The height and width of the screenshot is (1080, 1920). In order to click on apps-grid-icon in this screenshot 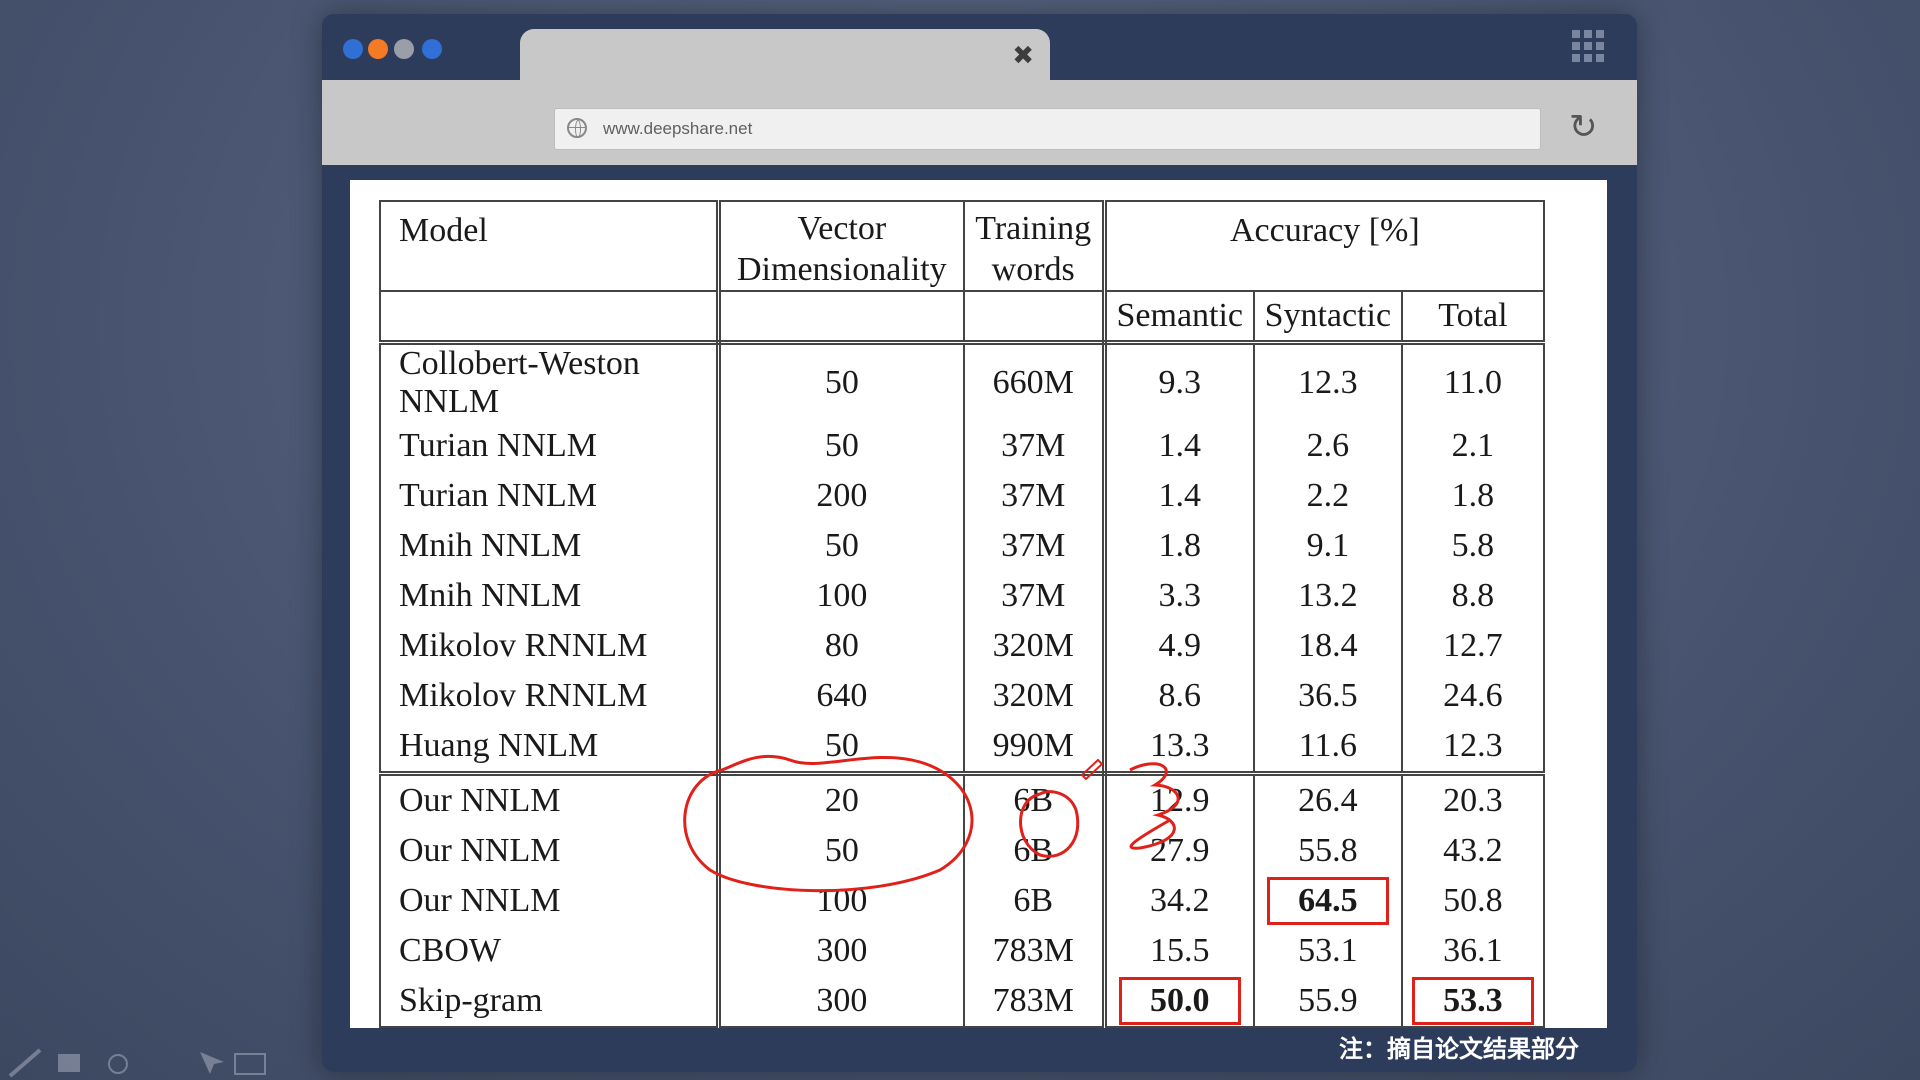, I will do `click(1588, 46)`.